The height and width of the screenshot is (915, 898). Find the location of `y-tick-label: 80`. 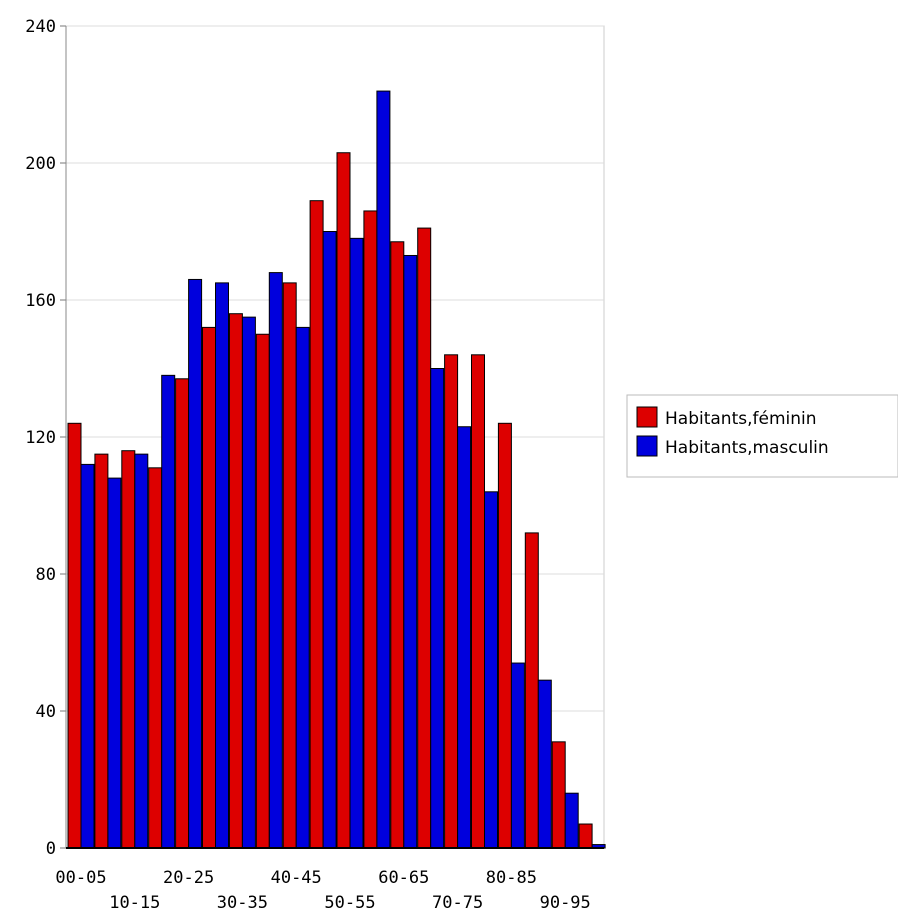

y-tick-label: 80 is located at coordinates (46, 575).